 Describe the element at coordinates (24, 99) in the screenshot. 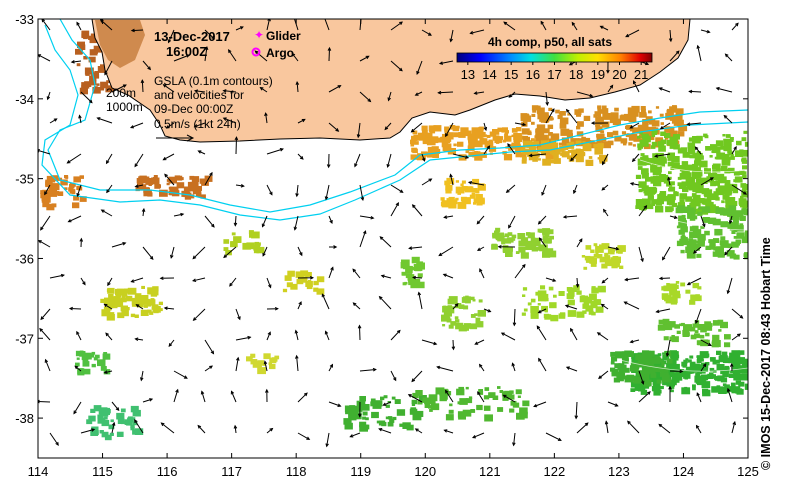

I see `lat-tick-label: -34` at that location.